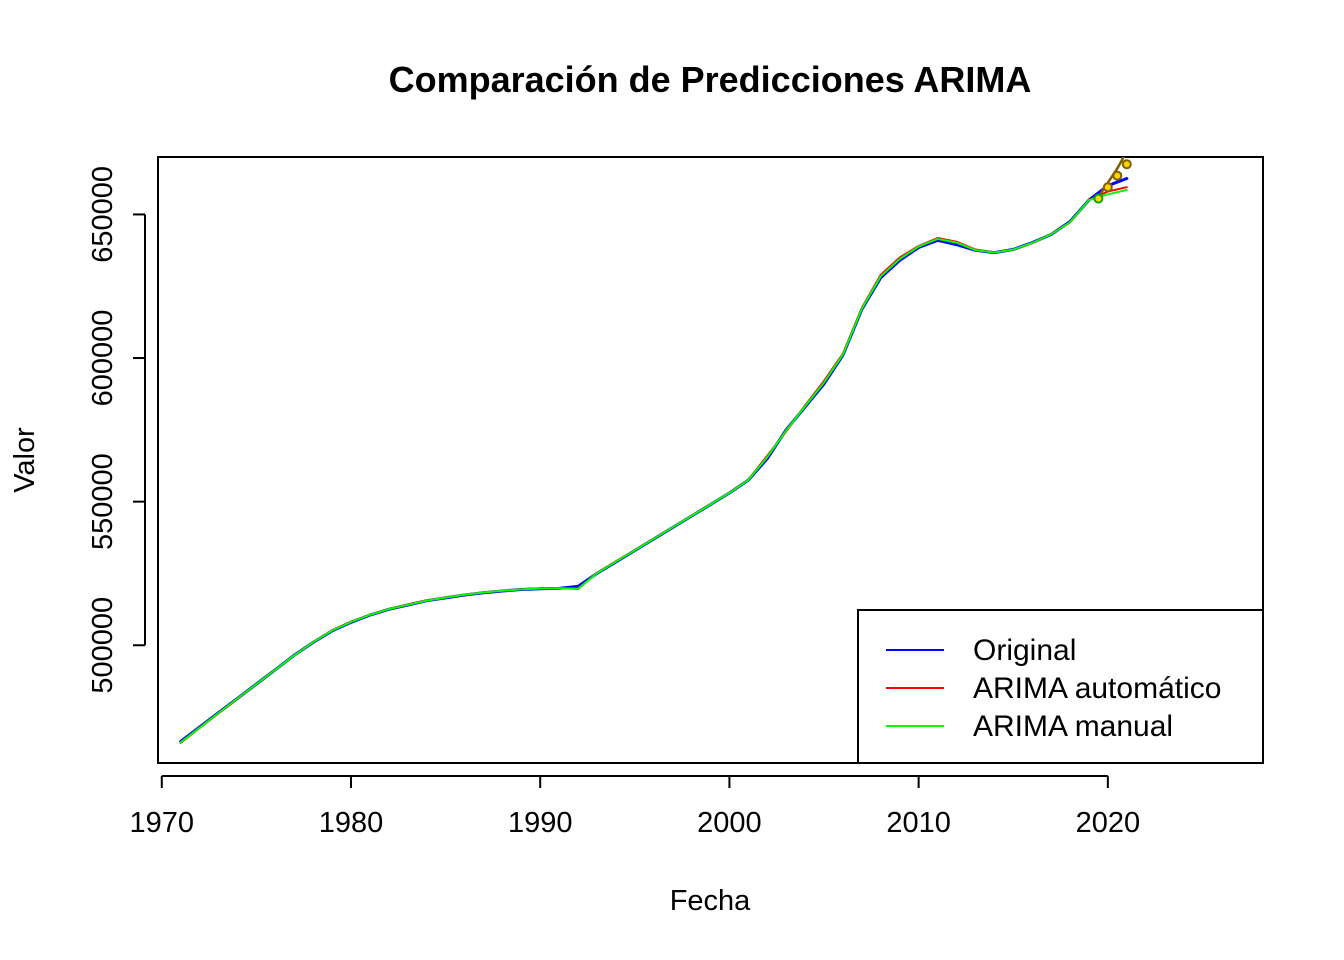  I want to click on x-axis-ticks: 1970 1980 1990 2000 2010 2020, so click(635, 807).